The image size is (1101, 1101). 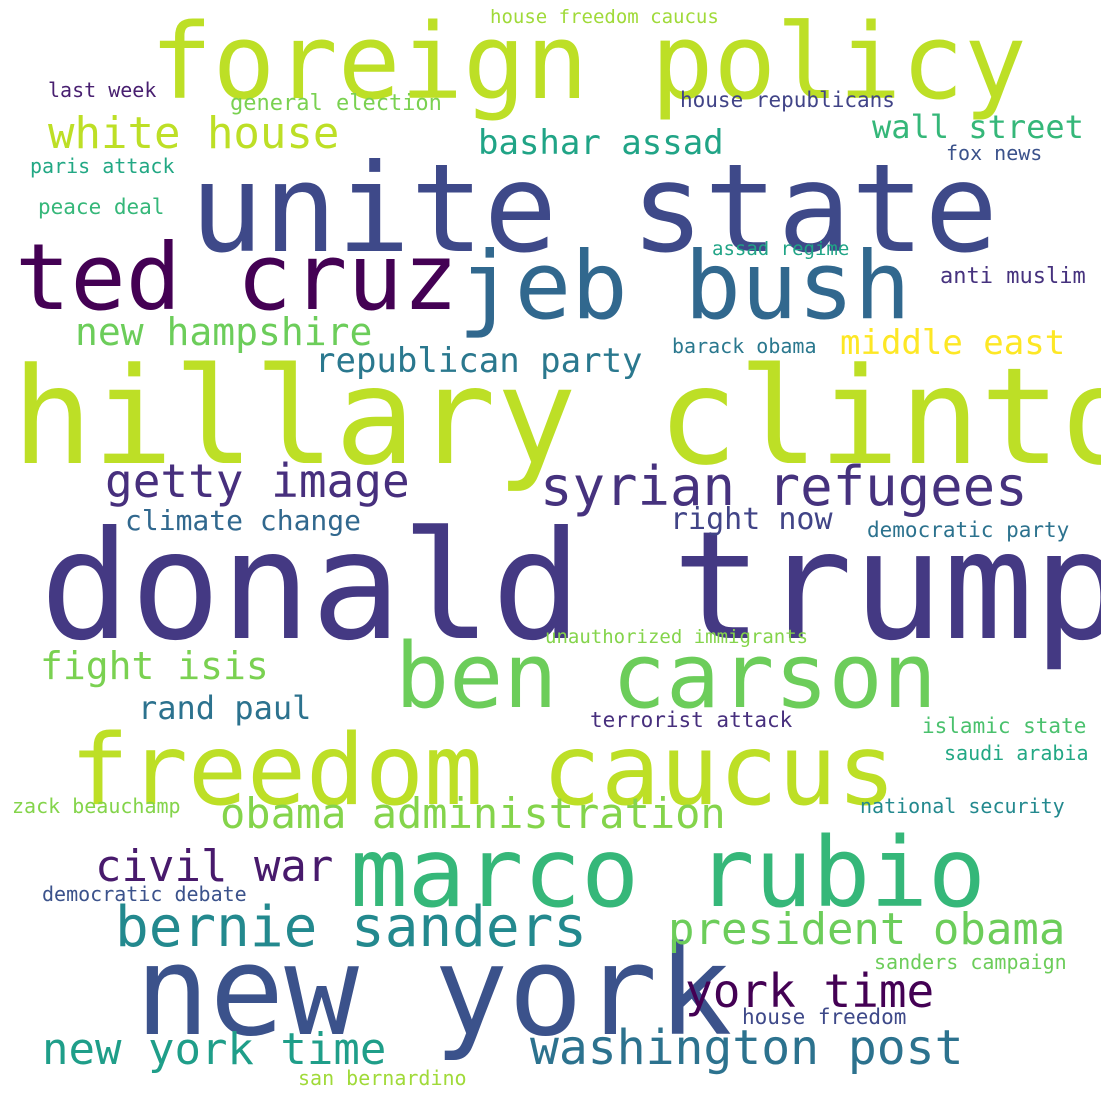 What do you see at coordinates (144, 894) in the screenshot?
I see `word-democratic-debate: democratic debate` at bounding box center [144, 894].